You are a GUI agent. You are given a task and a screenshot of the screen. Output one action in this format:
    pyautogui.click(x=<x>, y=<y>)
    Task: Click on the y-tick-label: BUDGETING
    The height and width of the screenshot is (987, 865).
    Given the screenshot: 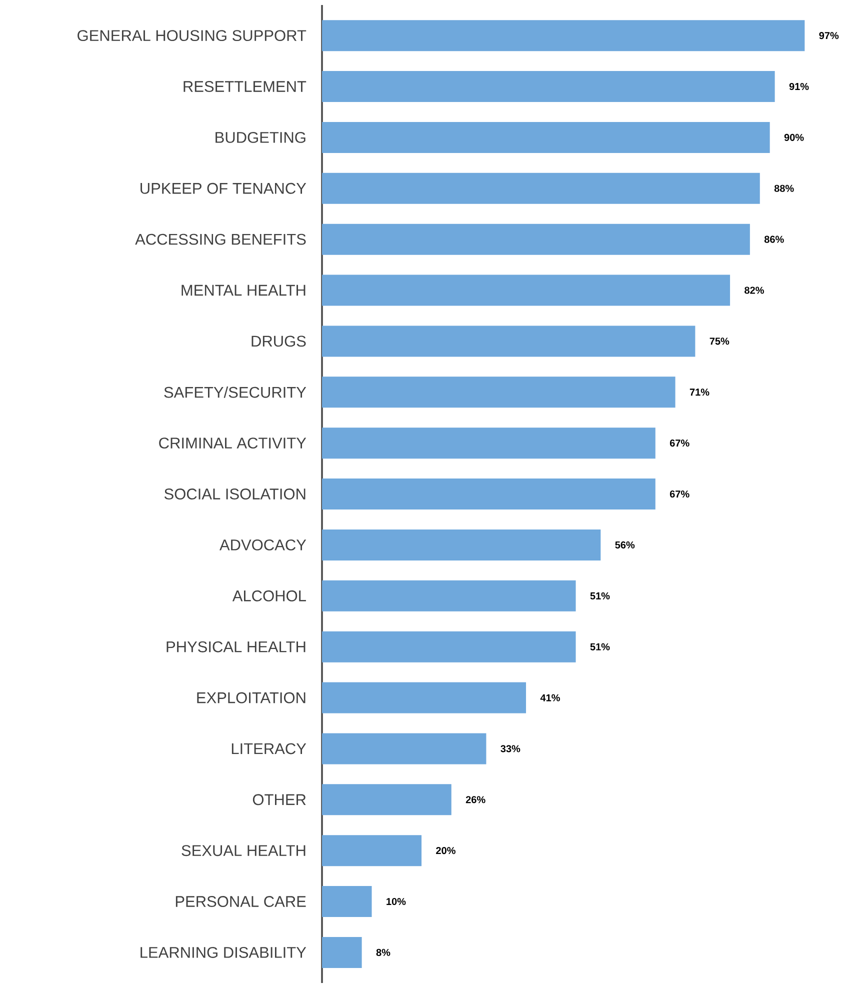 What is the action you would take?
    pyautogui.click(x=261, y=137)
    